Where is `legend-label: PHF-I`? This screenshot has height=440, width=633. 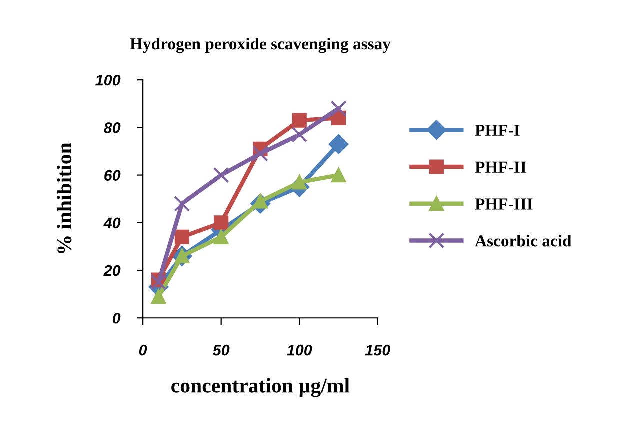 legend-label: PHF-I is located at coordinates (497, 130).